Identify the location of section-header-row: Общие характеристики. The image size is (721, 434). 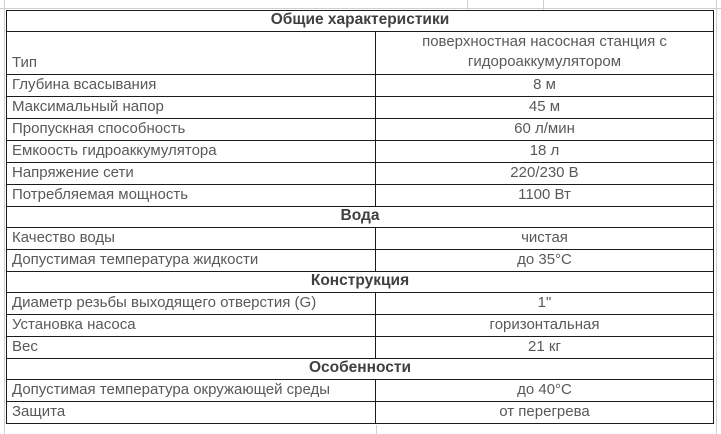
(360, 21).